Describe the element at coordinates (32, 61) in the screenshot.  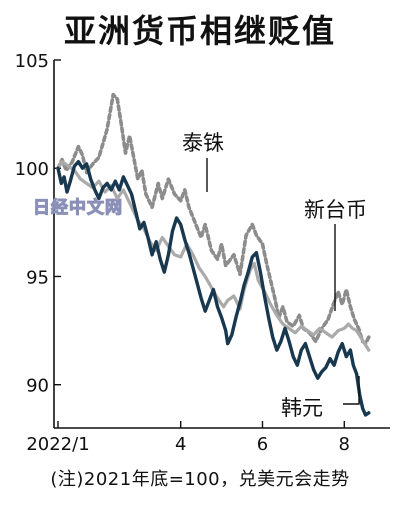
I see `y-tick-label: 105` at that location.